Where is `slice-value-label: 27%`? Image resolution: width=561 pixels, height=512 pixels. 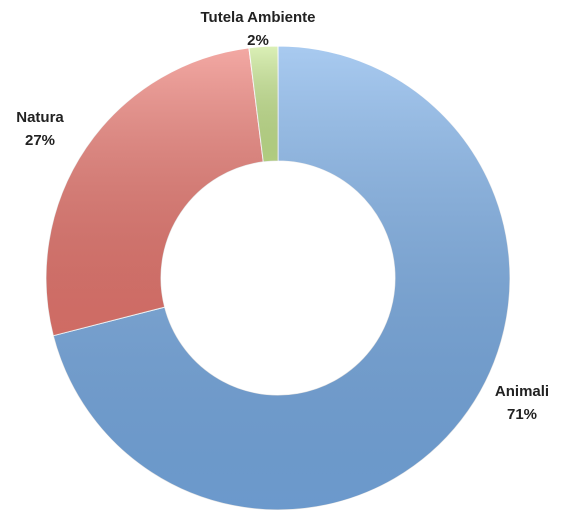
slice-value-label: 27% is located at coordinates (40, 140).